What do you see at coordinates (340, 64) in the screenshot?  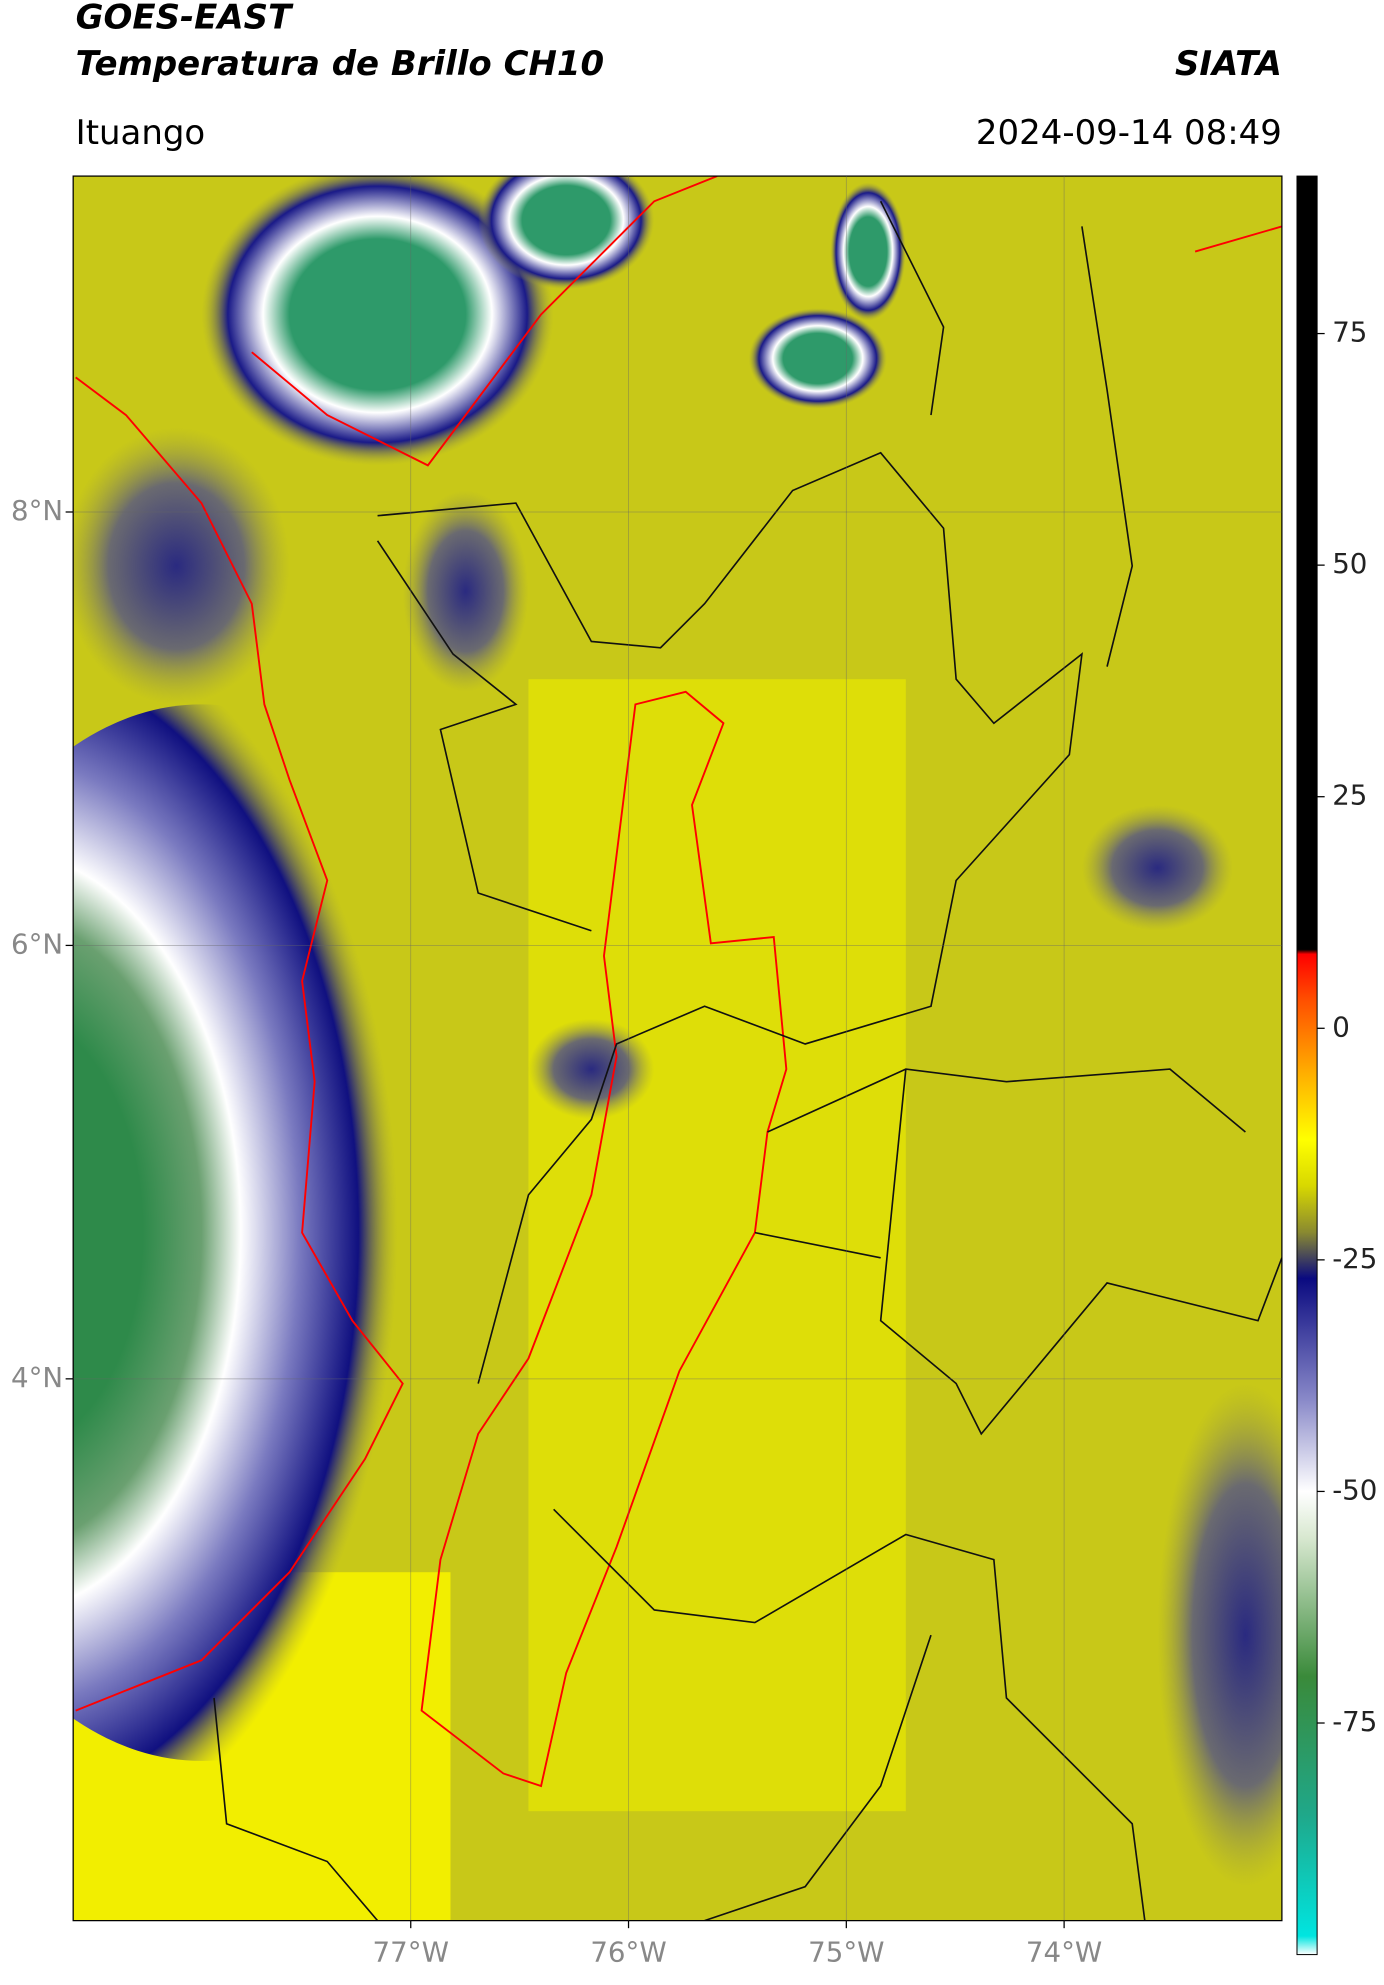 I see `subtitle: Temperatura de Brillo CH10` at bounding box center [340, 64].